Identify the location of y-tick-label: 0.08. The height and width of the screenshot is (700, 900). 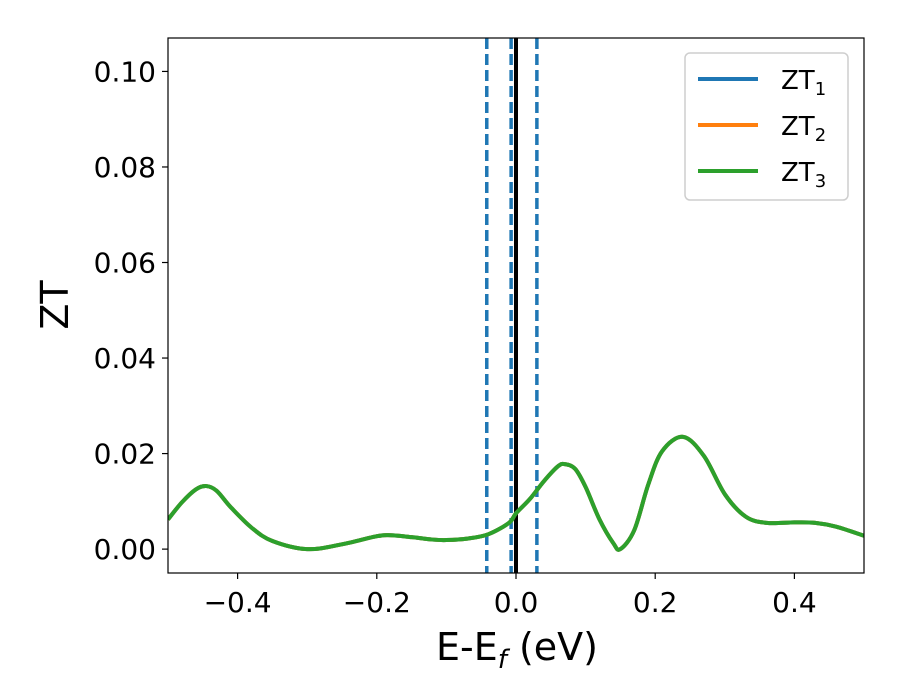
(125, 167).